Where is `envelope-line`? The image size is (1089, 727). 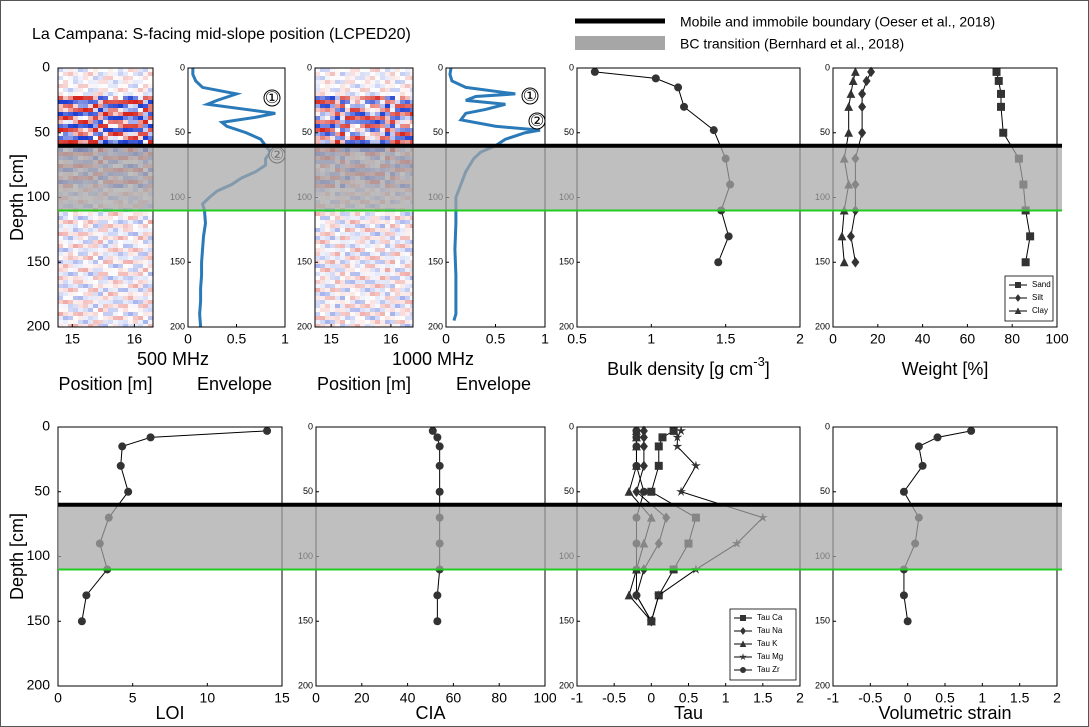
envelope-line is located at coordinates (494, 194).